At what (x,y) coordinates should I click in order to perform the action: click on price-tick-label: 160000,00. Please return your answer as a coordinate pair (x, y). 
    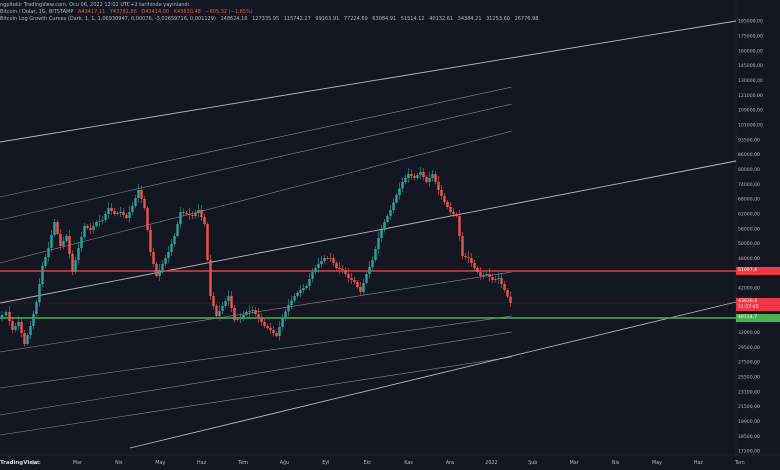
    Looking at the image, I should click on (750, 51).